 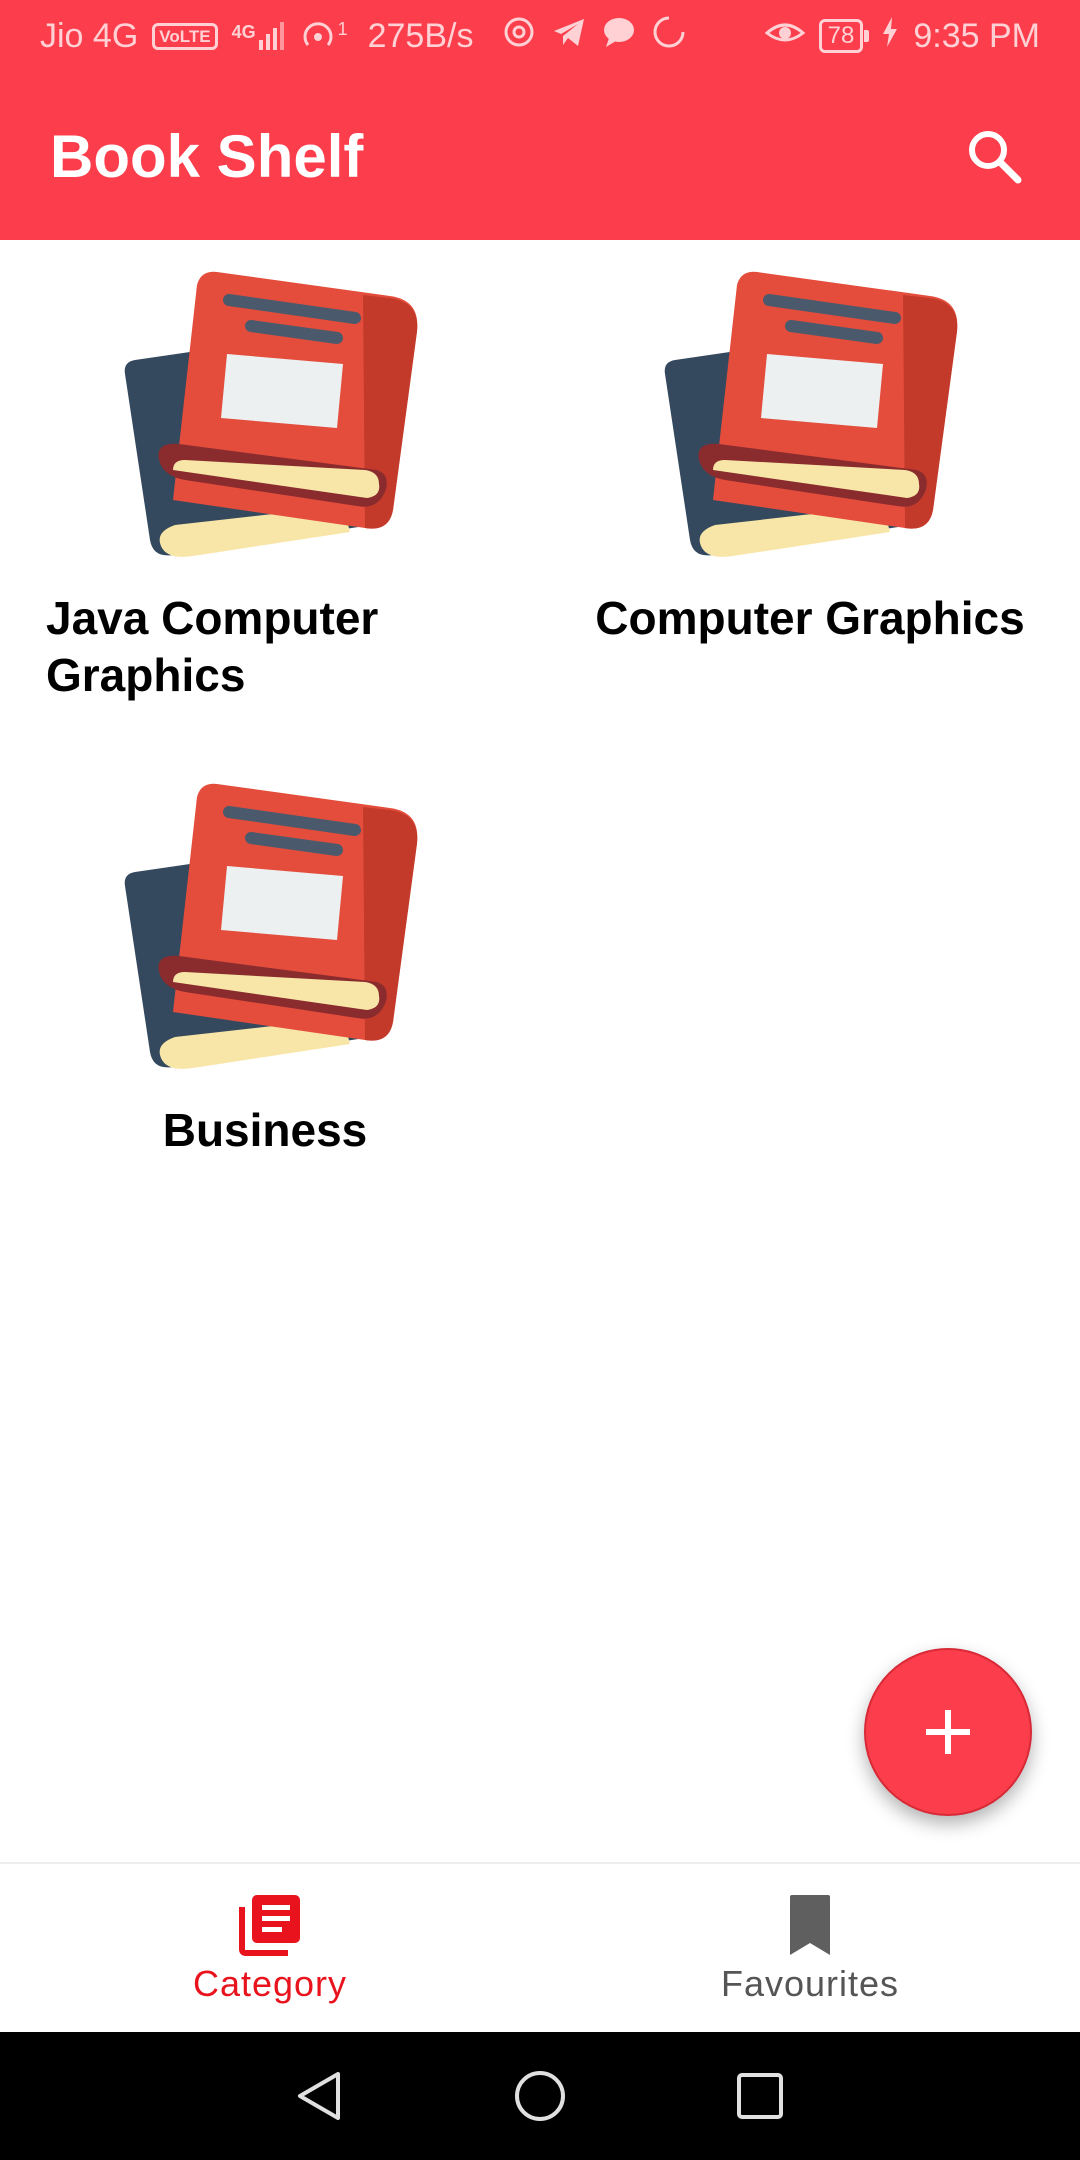 I want to click on home-icon, so click(x=540, y=2096).